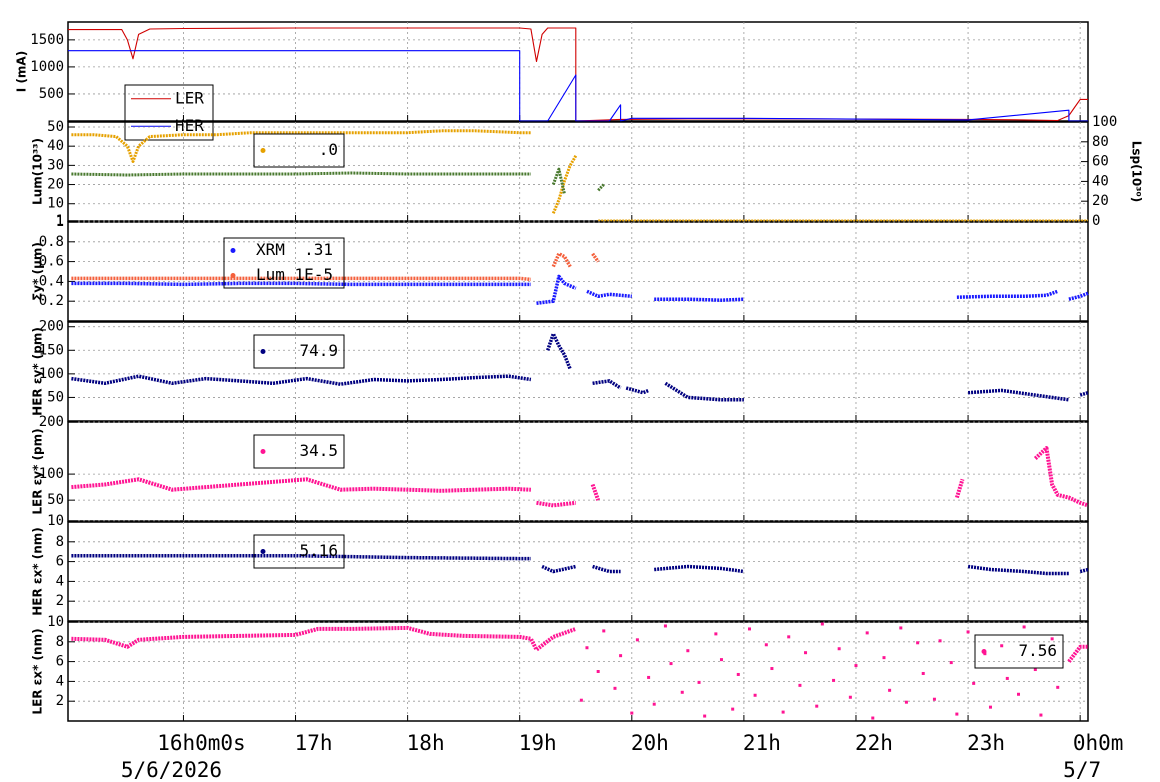 This screenshot has height=782, width=1160. I want to click on y-tick-label: 8, so click(60, 542).